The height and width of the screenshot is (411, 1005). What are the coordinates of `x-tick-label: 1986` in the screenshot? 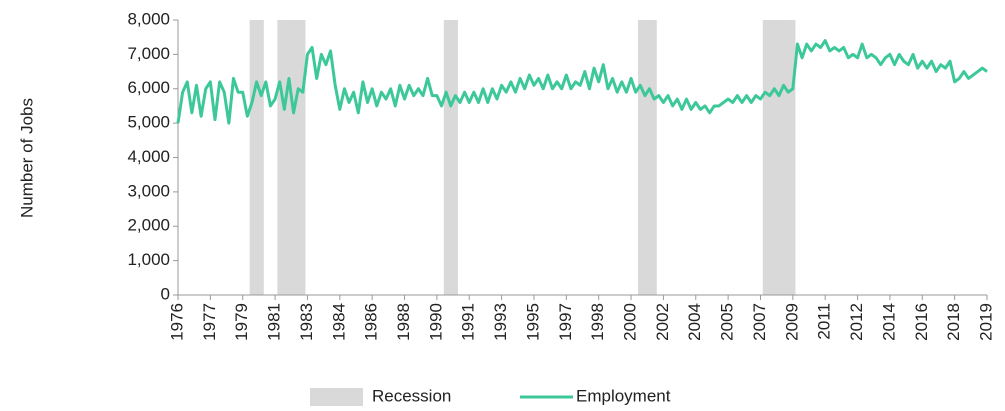 It's located at (371, 322).